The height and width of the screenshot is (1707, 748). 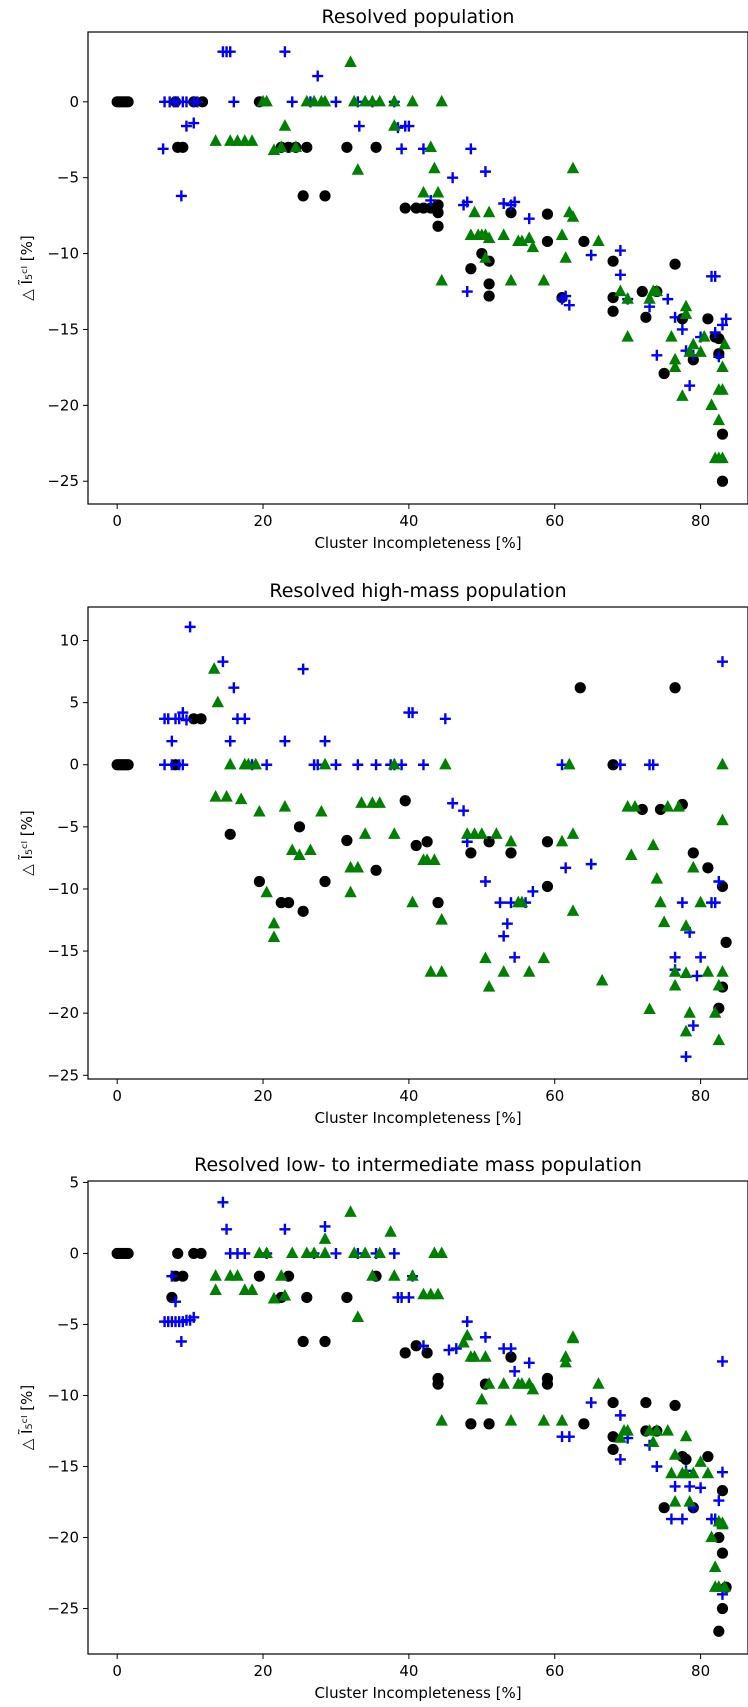 I want to click on y-tick-label: 10, so click(x=69, y=641).